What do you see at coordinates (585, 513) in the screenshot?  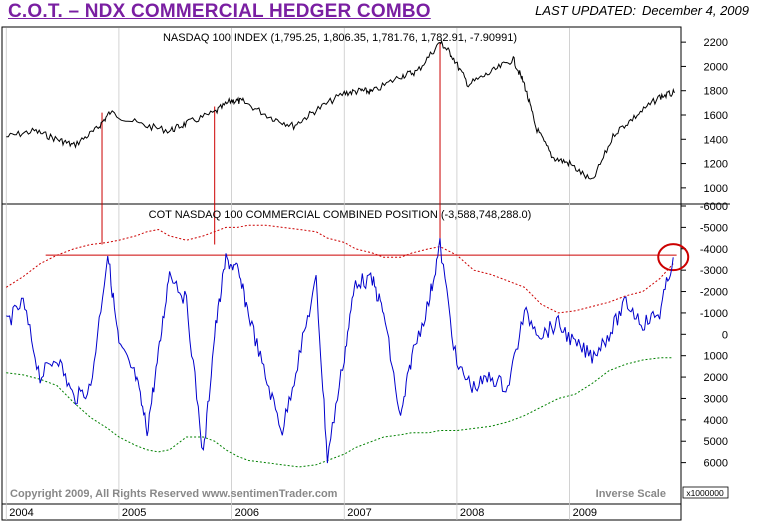 I see `x-tick-label: 2009` at bounding box center [585, 513].